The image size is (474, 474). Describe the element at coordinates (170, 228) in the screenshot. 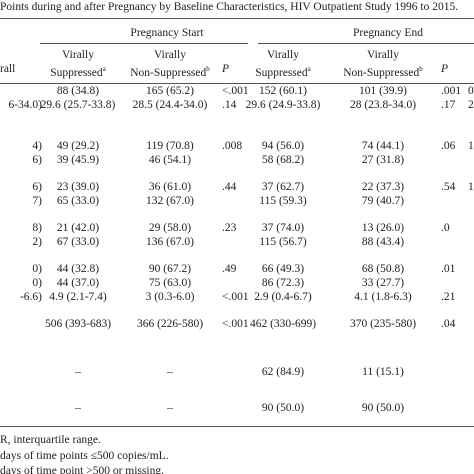

I see `cell: 29 (58.0)` at that location.